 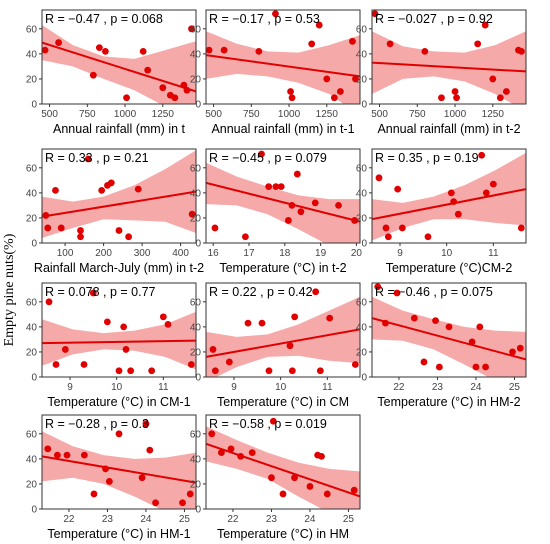 I want to click on x-tick-label: 22, so click(x=233, y=519).